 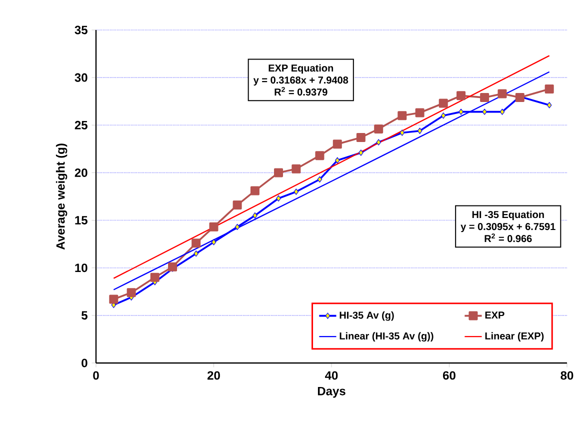 I want to click on annotation: HI -35 Equation, so click(x=508, y=215).